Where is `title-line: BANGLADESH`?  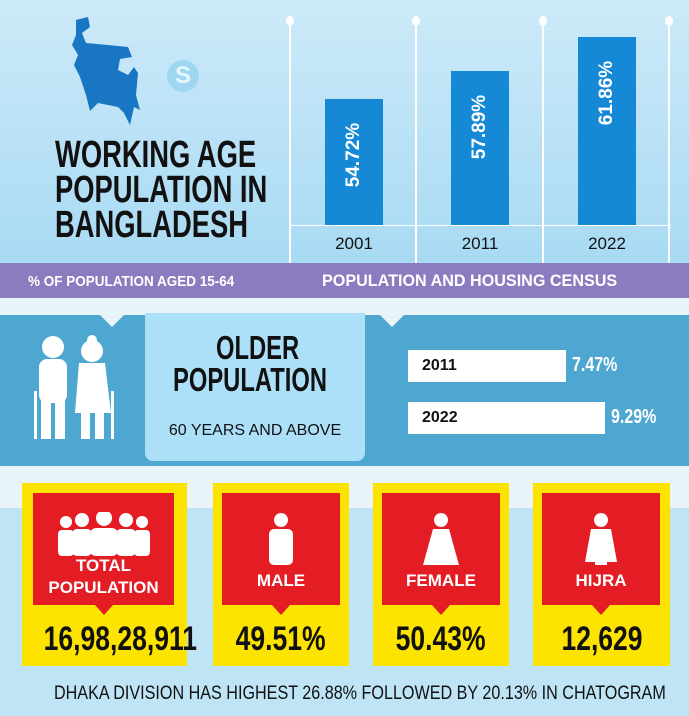 title-line: BANGLADESH is located at coordinates (152, 225).